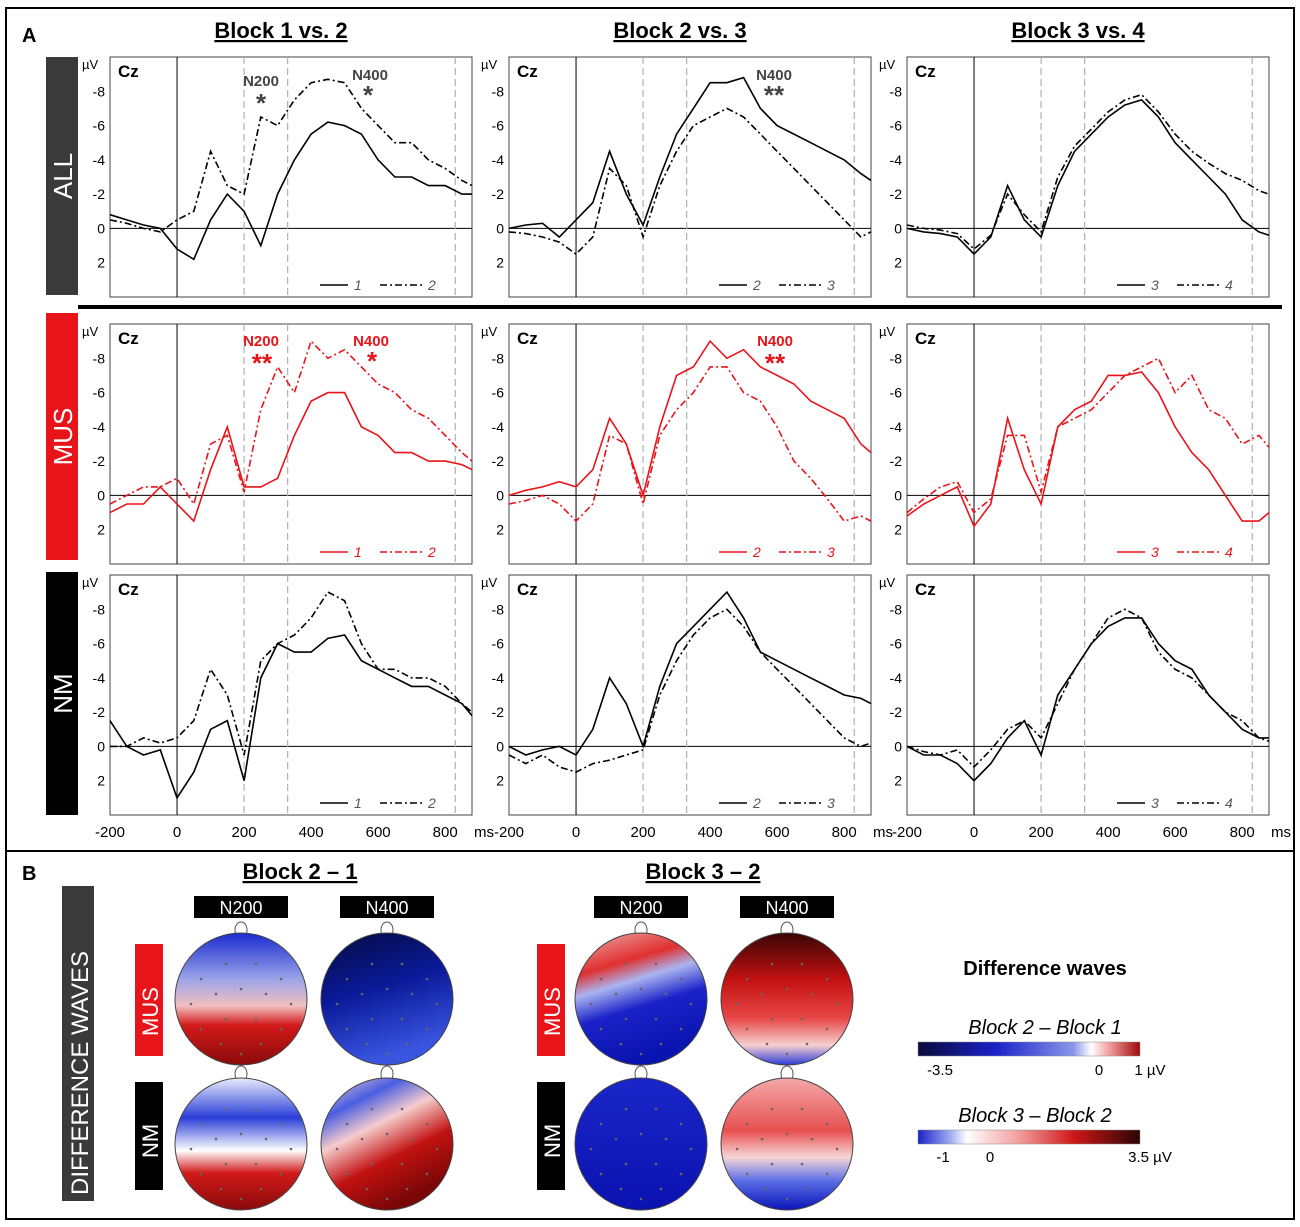 This screenshot has width=1300, height=1227. What do you see at coordinates (756, 285) in the screenshot?
I see `legend-label-solid: 2` at bounding box center [756, 285].